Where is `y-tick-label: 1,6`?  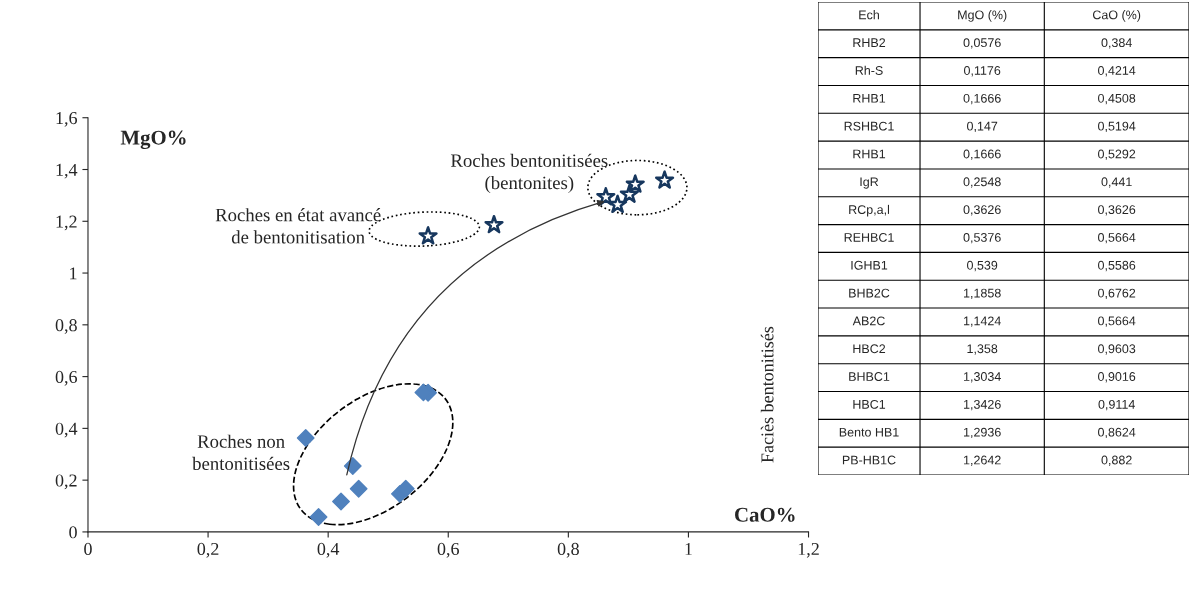 y-tick-label: 1,6 is located at coordinates (67, 119).